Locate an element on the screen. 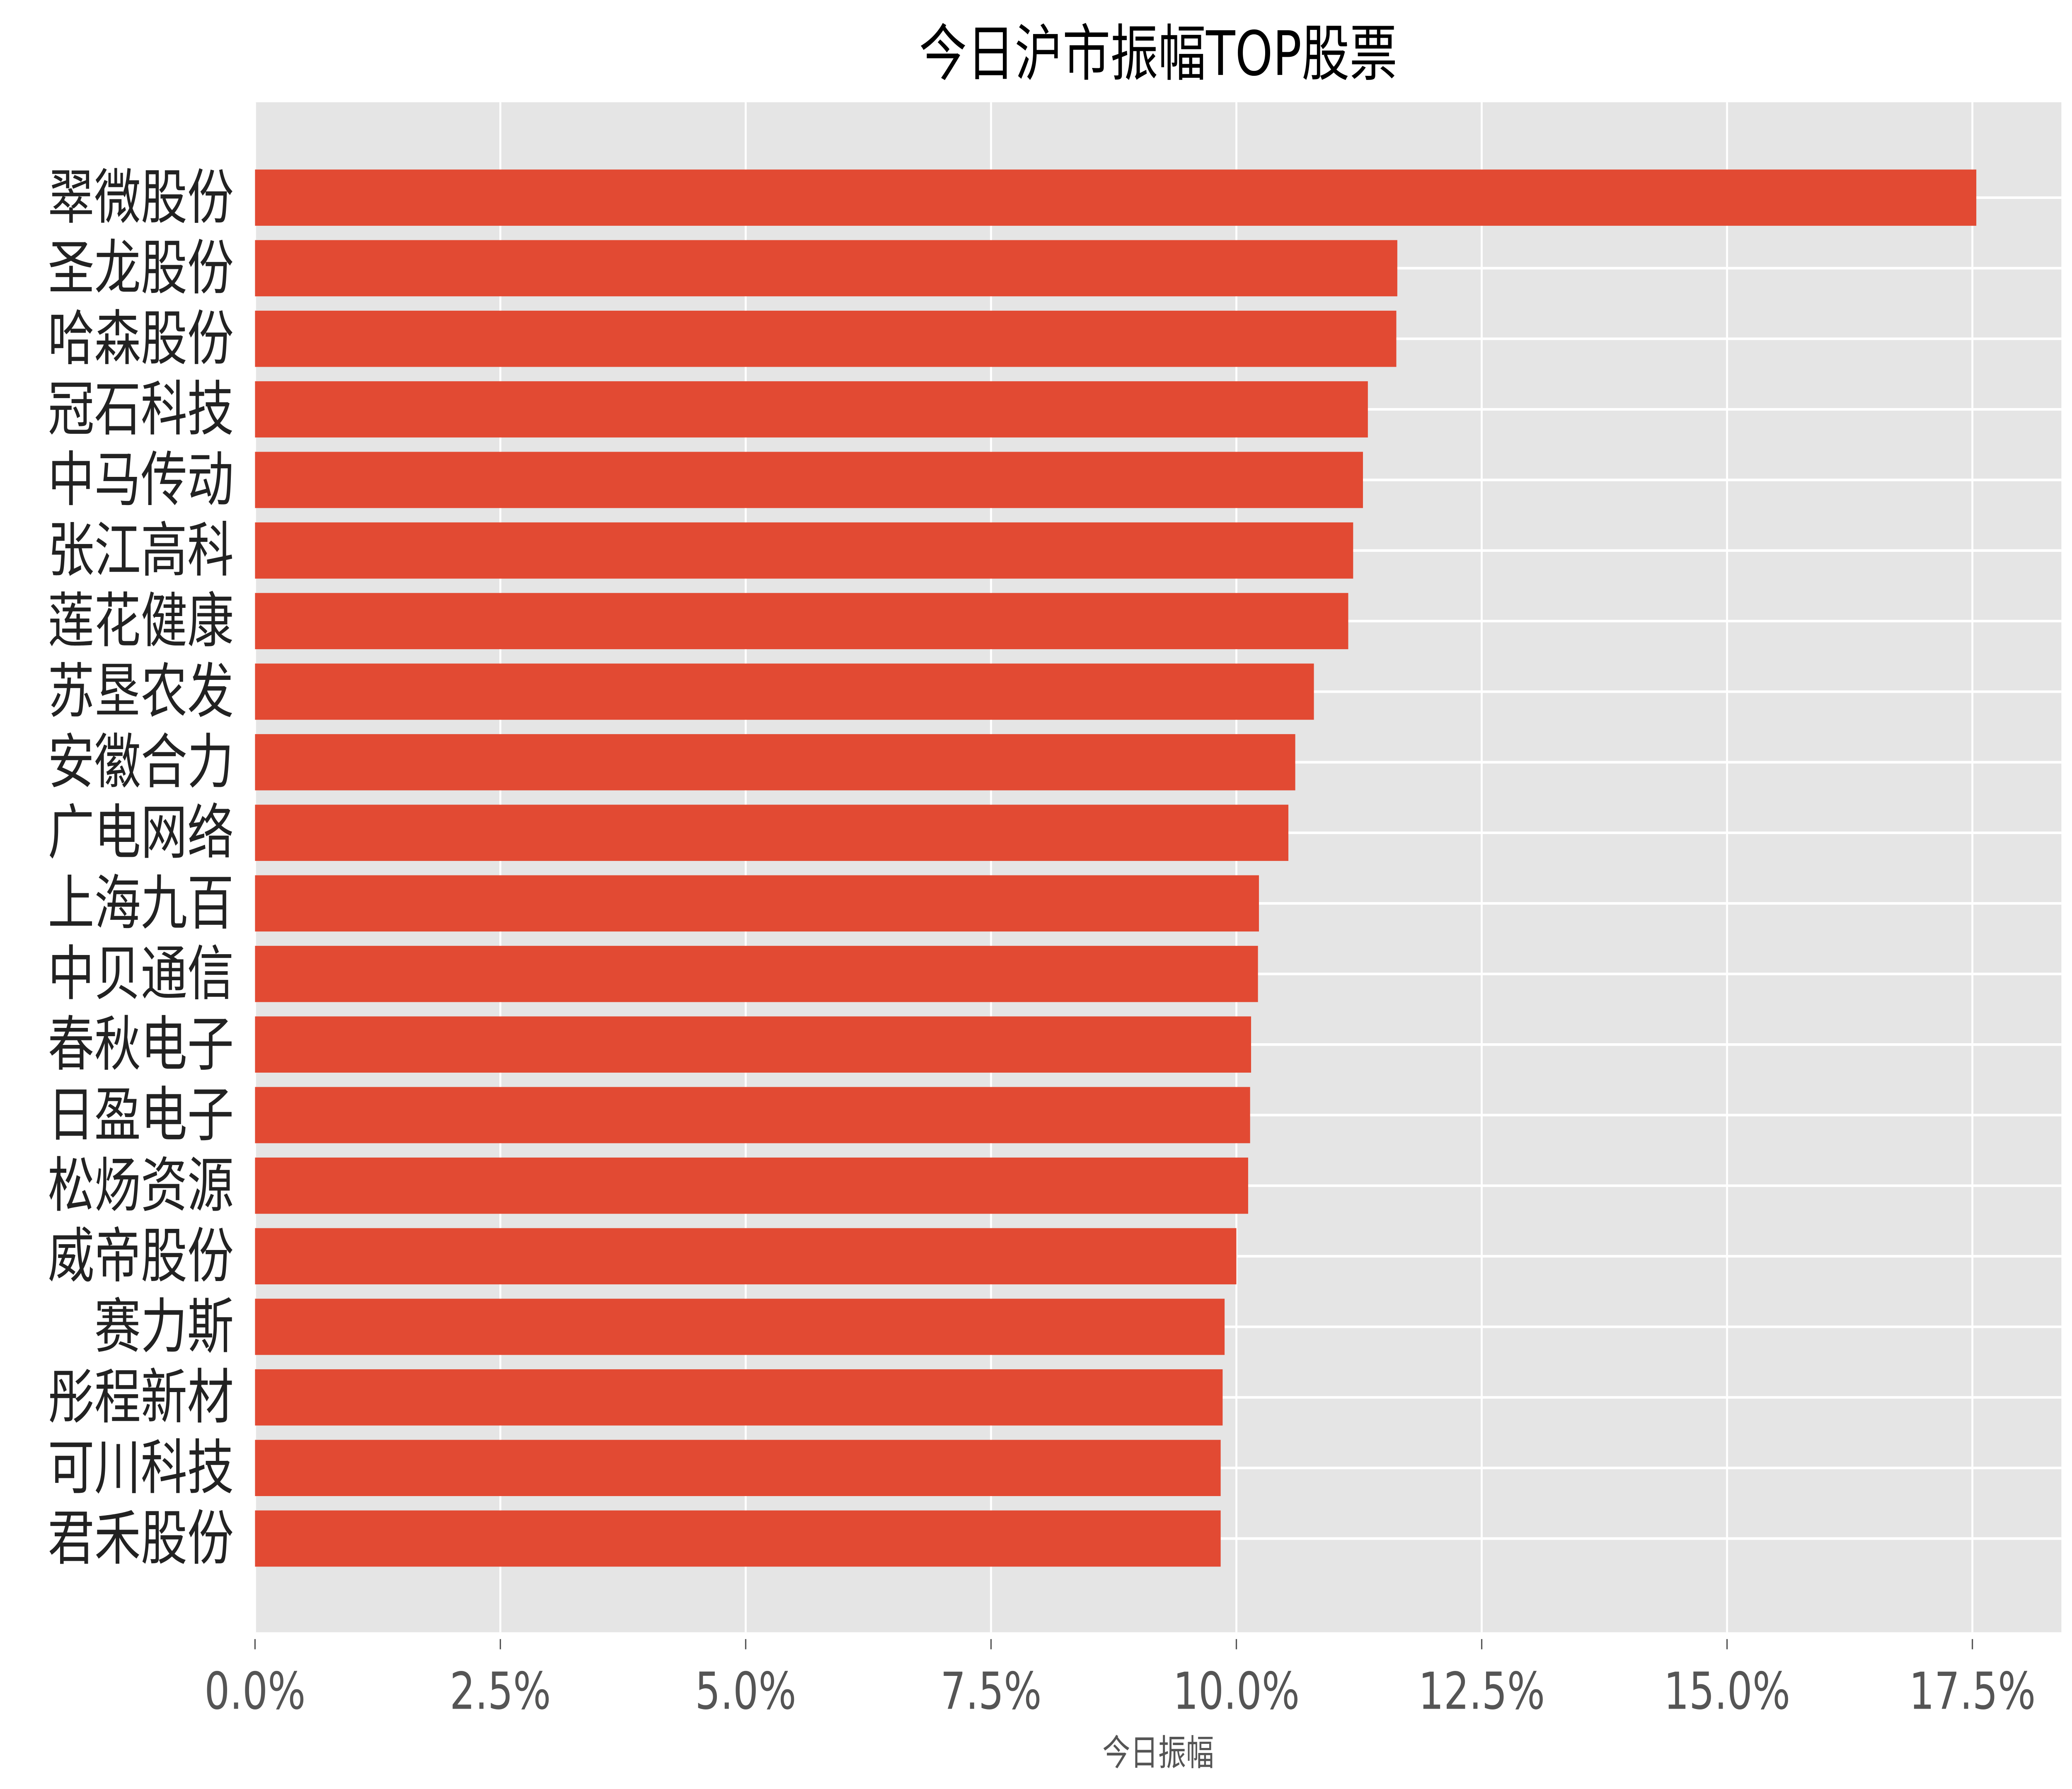 The height and width of the screenshot is (1789, 2072). x-tick-label: 10.0% is located at coordinates (1236, 1691).